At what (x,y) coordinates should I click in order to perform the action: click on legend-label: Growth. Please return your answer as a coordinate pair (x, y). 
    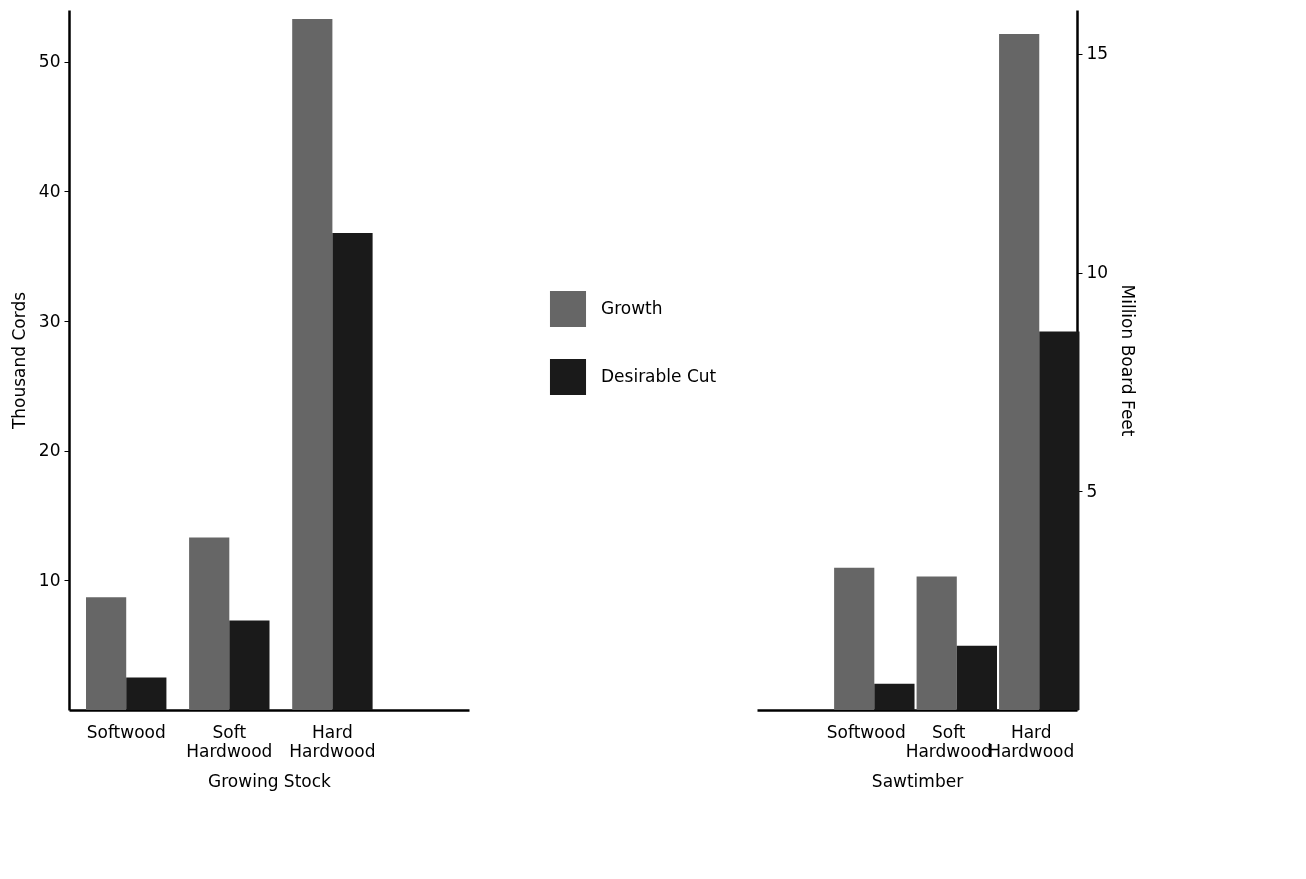
    Looking at the image, I should click on (632, 308).